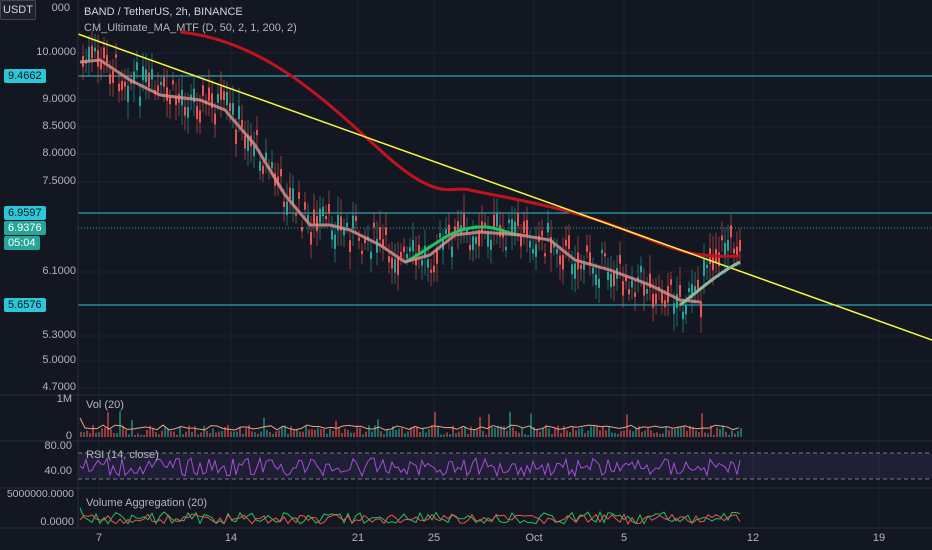 The height and width of the screenshot is (550, 932). Describe the element at coordinates (163, 12) in the screenshot. I see `symbol-title: BAND / TetherUS, 2h, BINANCE` at that location.